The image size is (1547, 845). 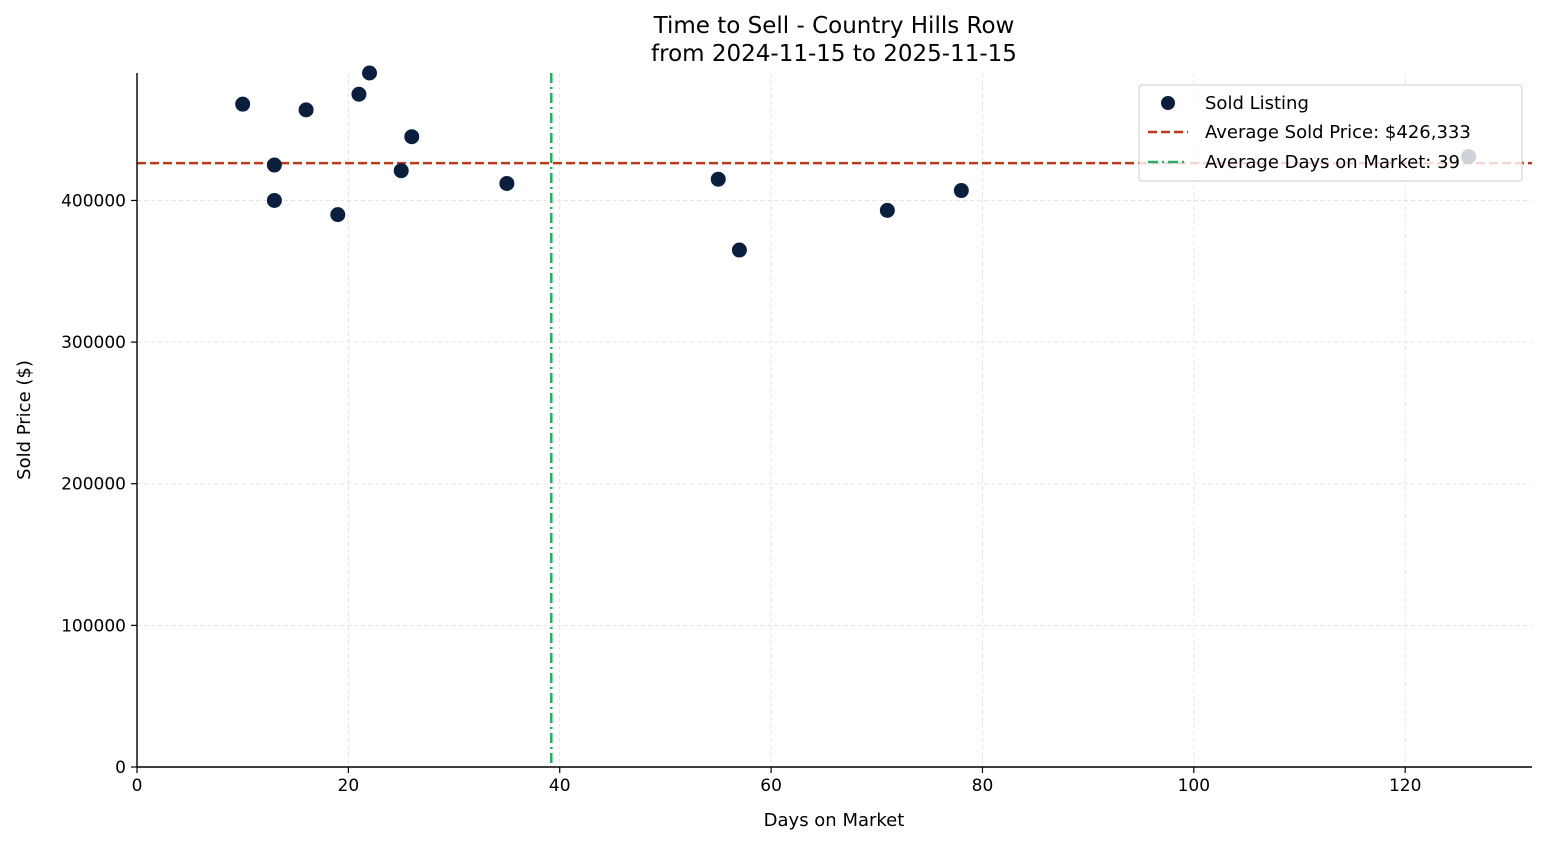 What do you see at coordinates (93, 201) in the screenshot?
I see `y-tick-label: 400000` at bounding box center [93, 201].